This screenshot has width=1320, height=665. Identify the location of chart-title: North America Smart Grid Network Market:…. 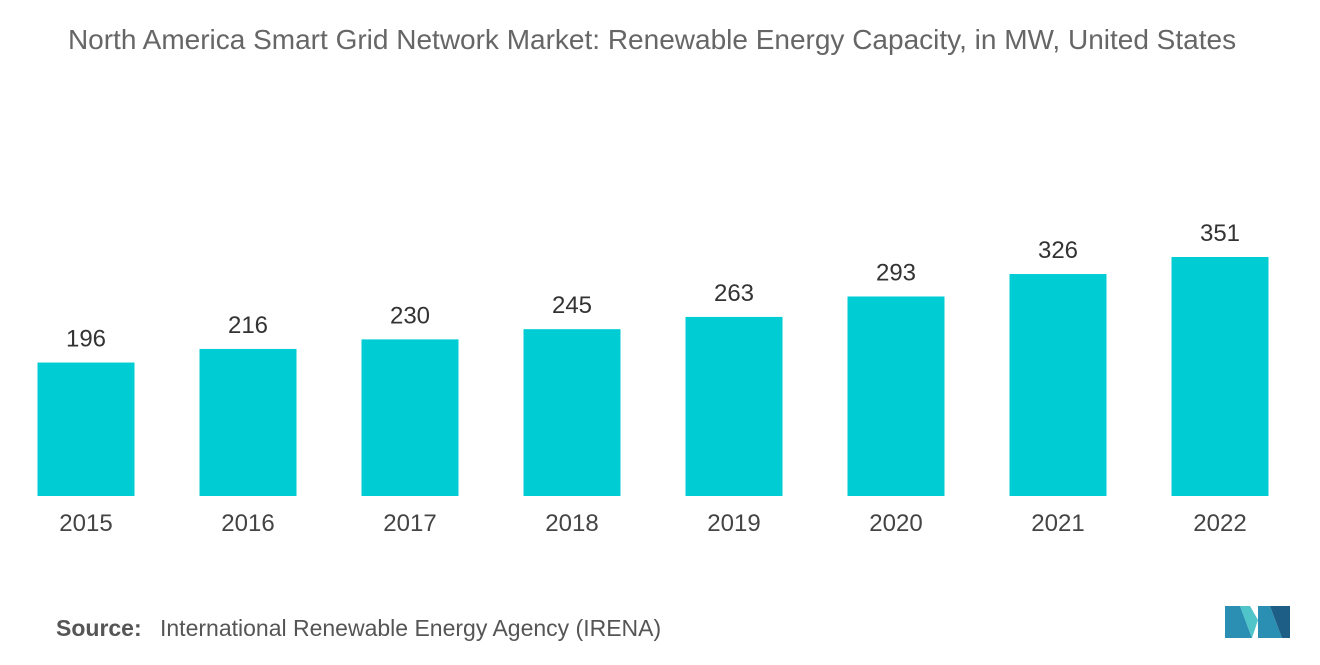
(652, 39).